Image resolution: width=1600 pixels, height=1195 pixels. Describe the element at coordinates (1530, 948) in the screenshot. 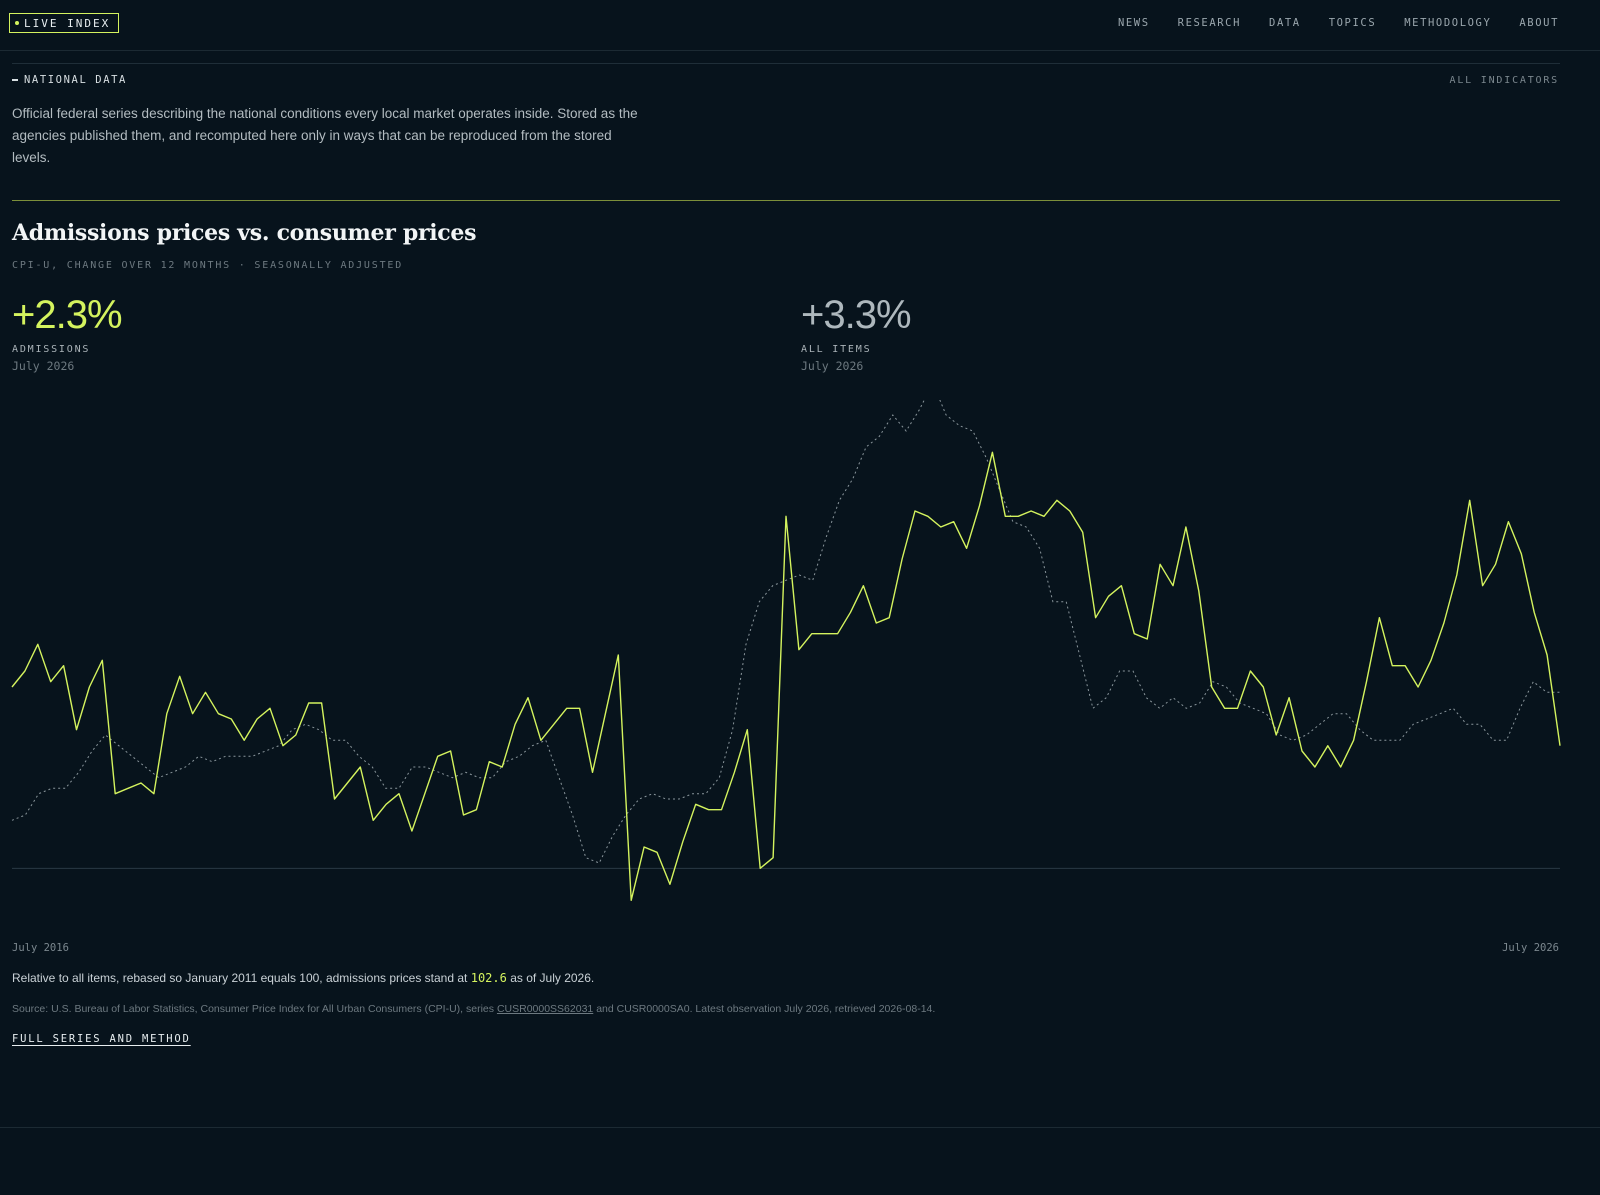

I see `x-axis-label-end: July 2026` at that location.